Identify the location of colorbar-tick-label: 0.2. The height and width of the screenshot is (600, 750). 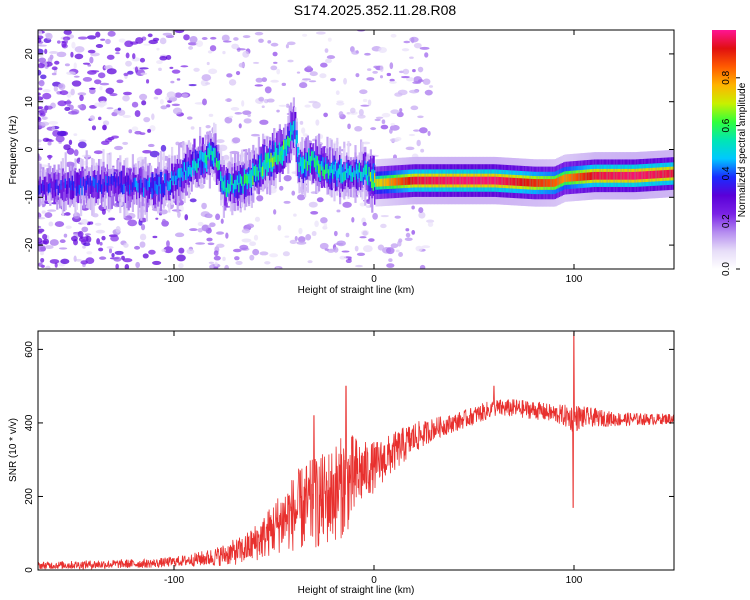
(726, 221).